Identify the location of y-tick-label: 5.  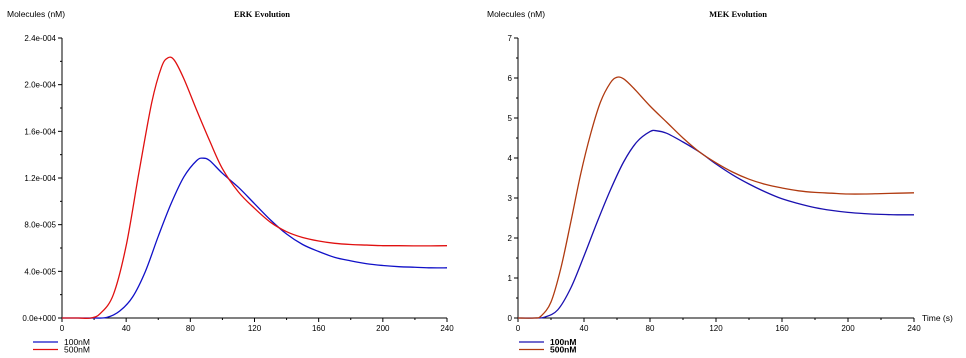
(510, 118).